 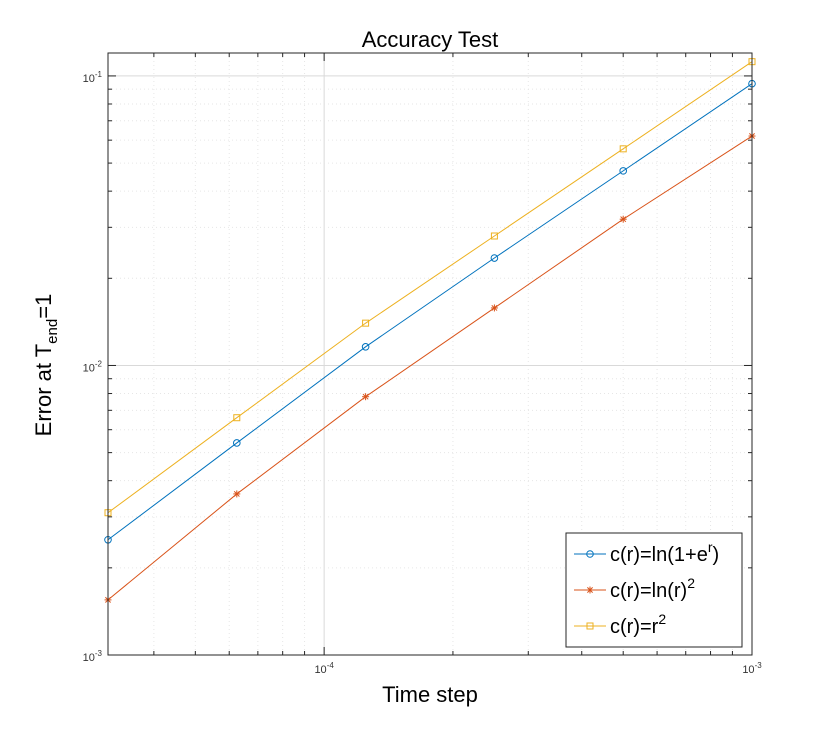 I want to click on legend-label: c(r)=r2, so click(x=638, y=624).